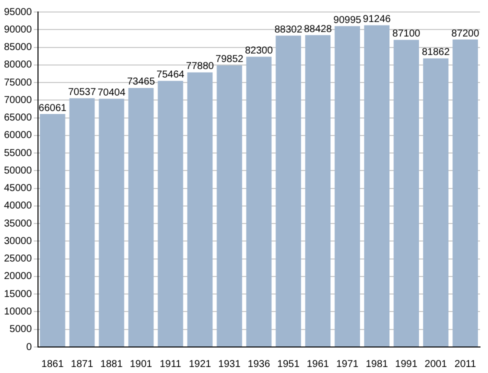  I want to click on y-tick-label: 25000, so click(18, 259).